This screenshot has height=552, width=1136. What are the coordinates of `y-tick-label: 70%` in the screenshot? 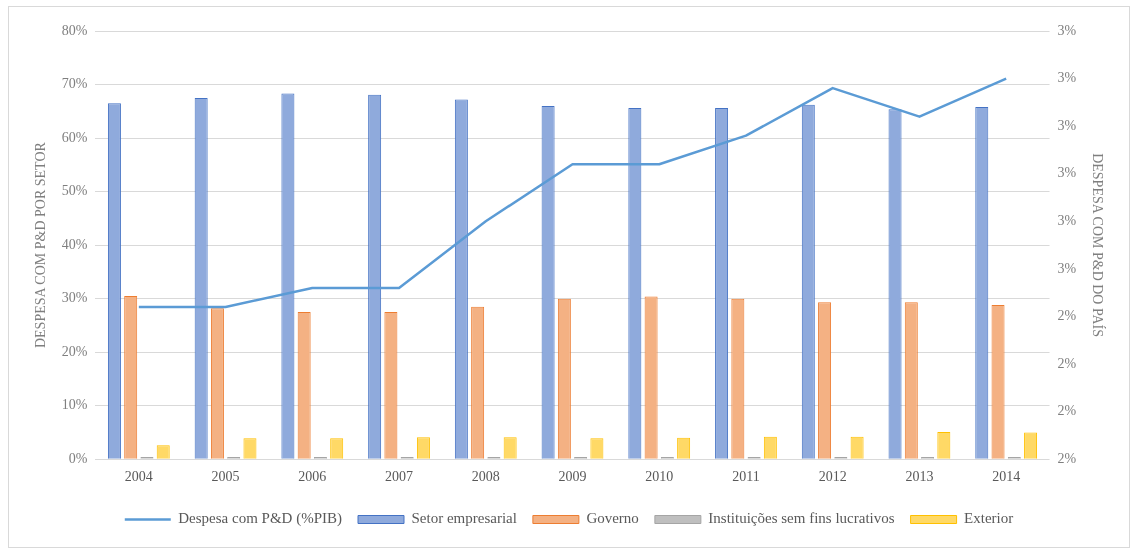 It's located at (74, 84).